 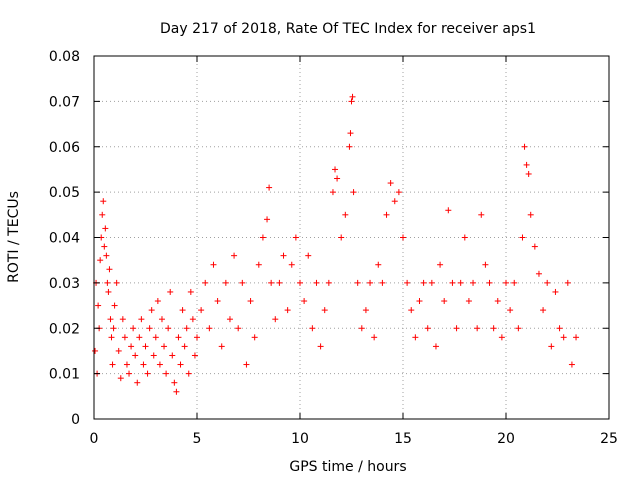 What do you see at coordinates (506, 439) in the screenshot?
I see `x-tick-label: 20` at bounding box center [506, 439].